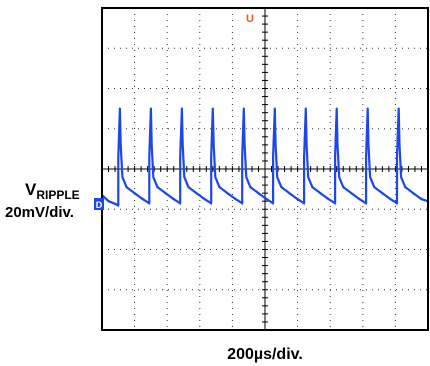 This screenshot has width=430, height=366. I want to click on trigger-marker-label: U, so click(250, 19).